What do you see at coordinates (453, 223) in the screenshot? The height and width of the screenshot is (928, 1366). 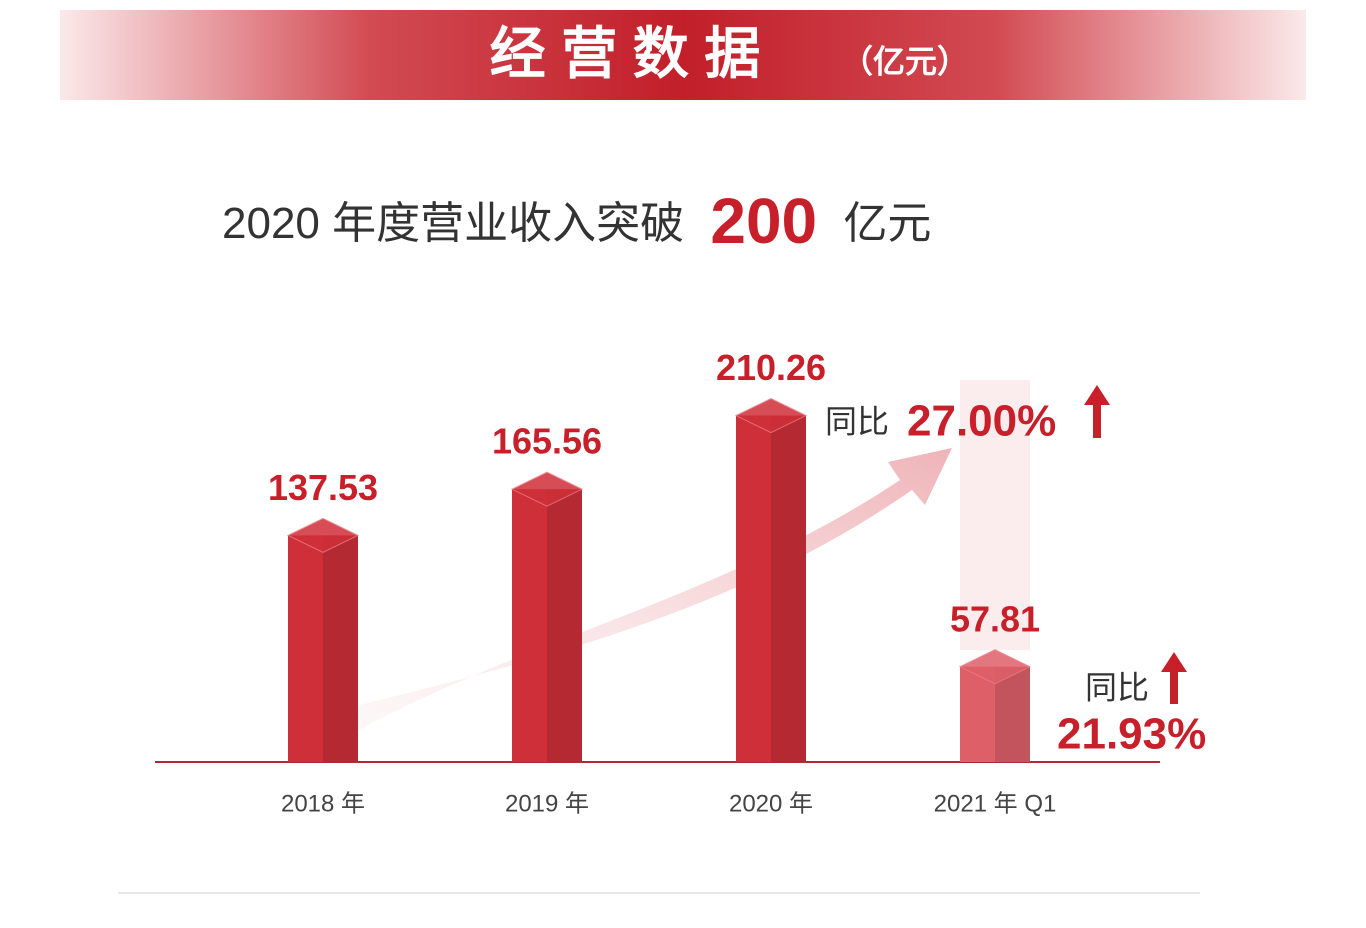 I see `subtitle-text: 2020 年度营业收入突破` at bounding box center [453, 223].